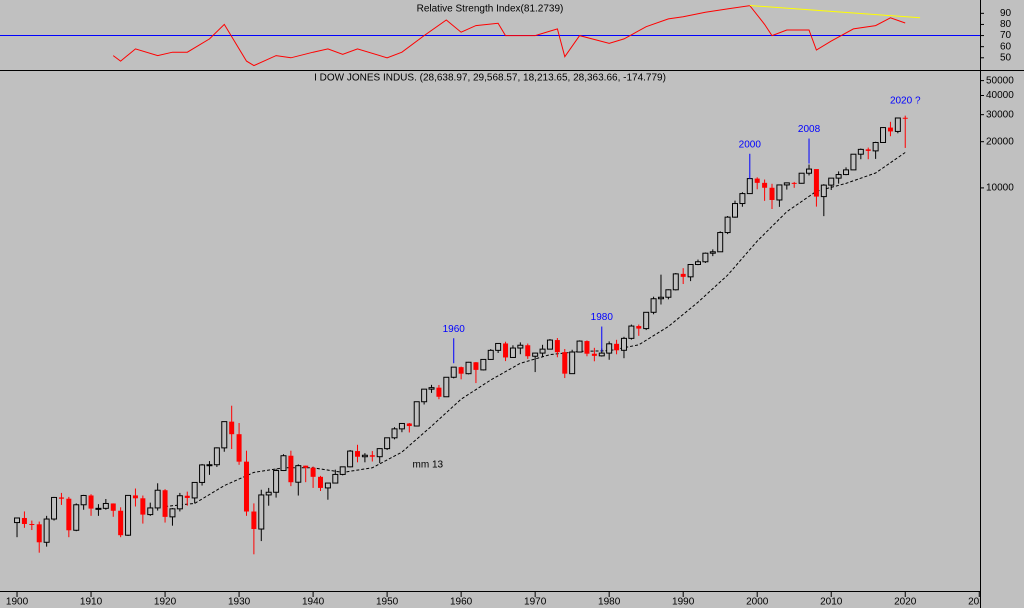 This screenshot has width=1024, height=608. Describe the element at coordinates (905, 100) in the screenshot. I see `annotation: 2020 ?` at that location.